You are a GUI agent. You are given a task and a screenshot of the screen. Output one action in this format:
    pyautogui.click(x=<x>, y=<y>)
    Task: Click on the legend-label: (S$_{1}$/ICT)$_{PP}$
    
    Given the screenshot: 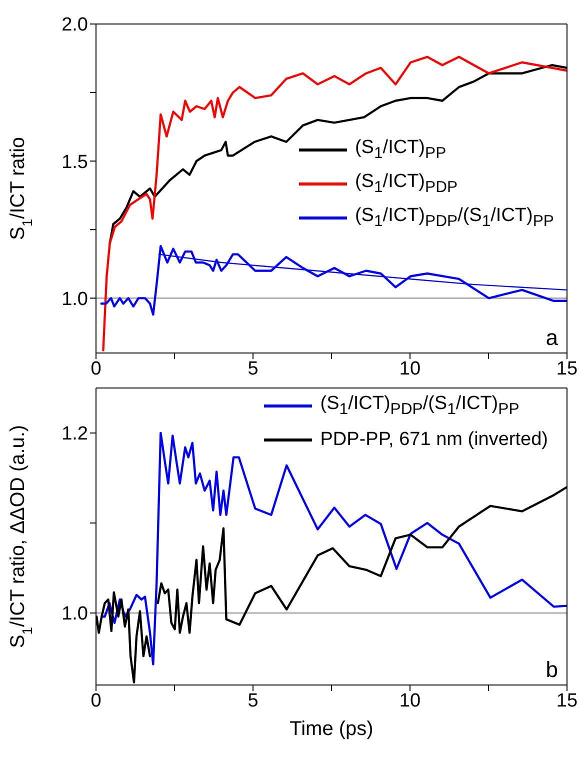 What is the action you would take?
    pyautogui.click(x=400, y=150)
    